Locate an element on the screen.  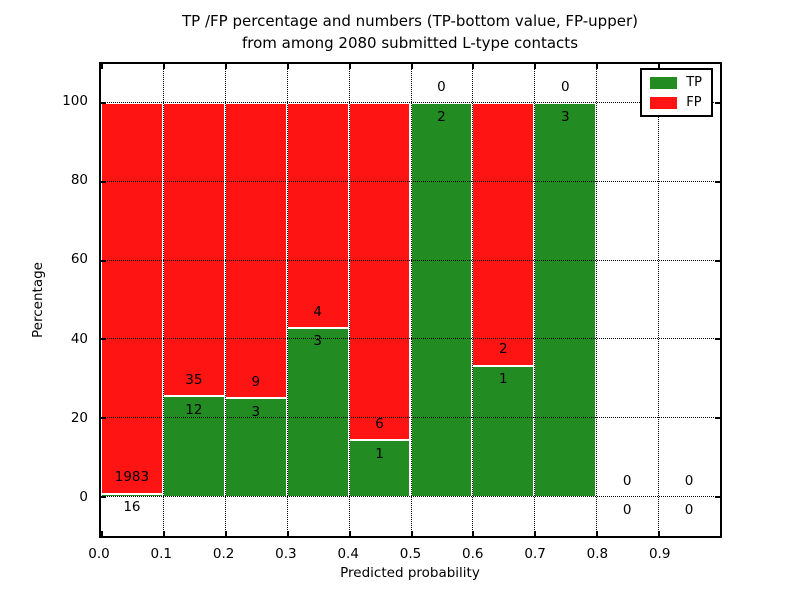
y-tick-label: 0 is located at coordinates (83, 497).